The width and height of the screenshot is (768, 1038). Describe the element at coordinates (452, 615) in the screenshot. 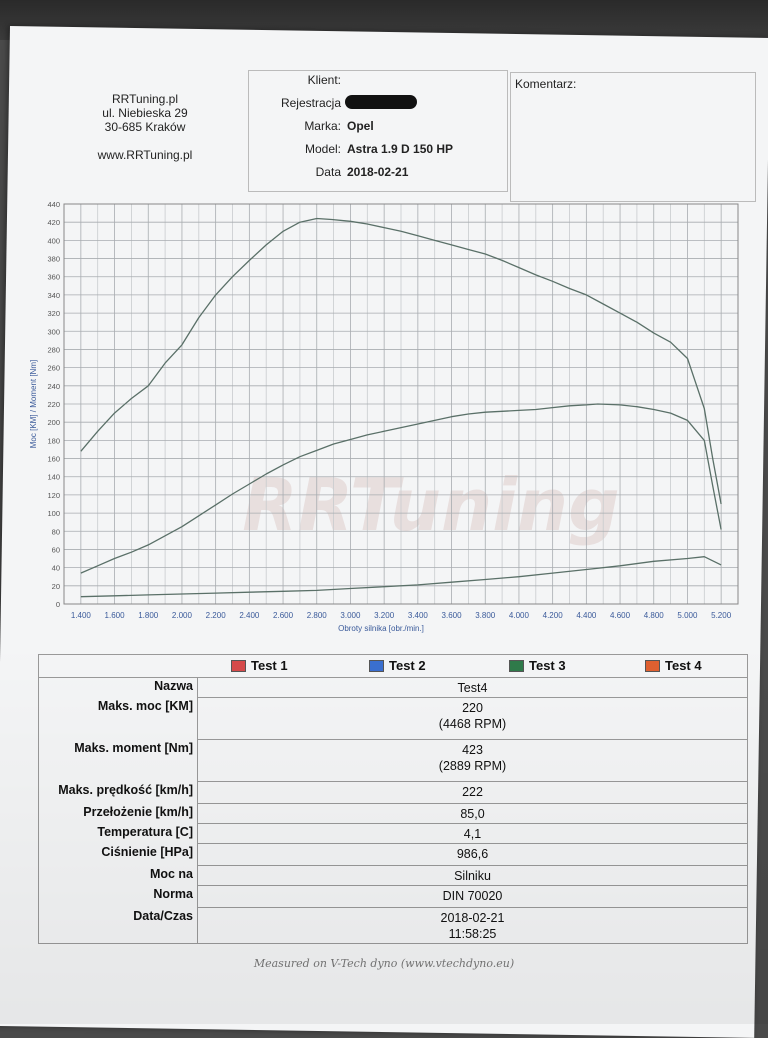

I see `x-tick-label: 3.600` at that location.